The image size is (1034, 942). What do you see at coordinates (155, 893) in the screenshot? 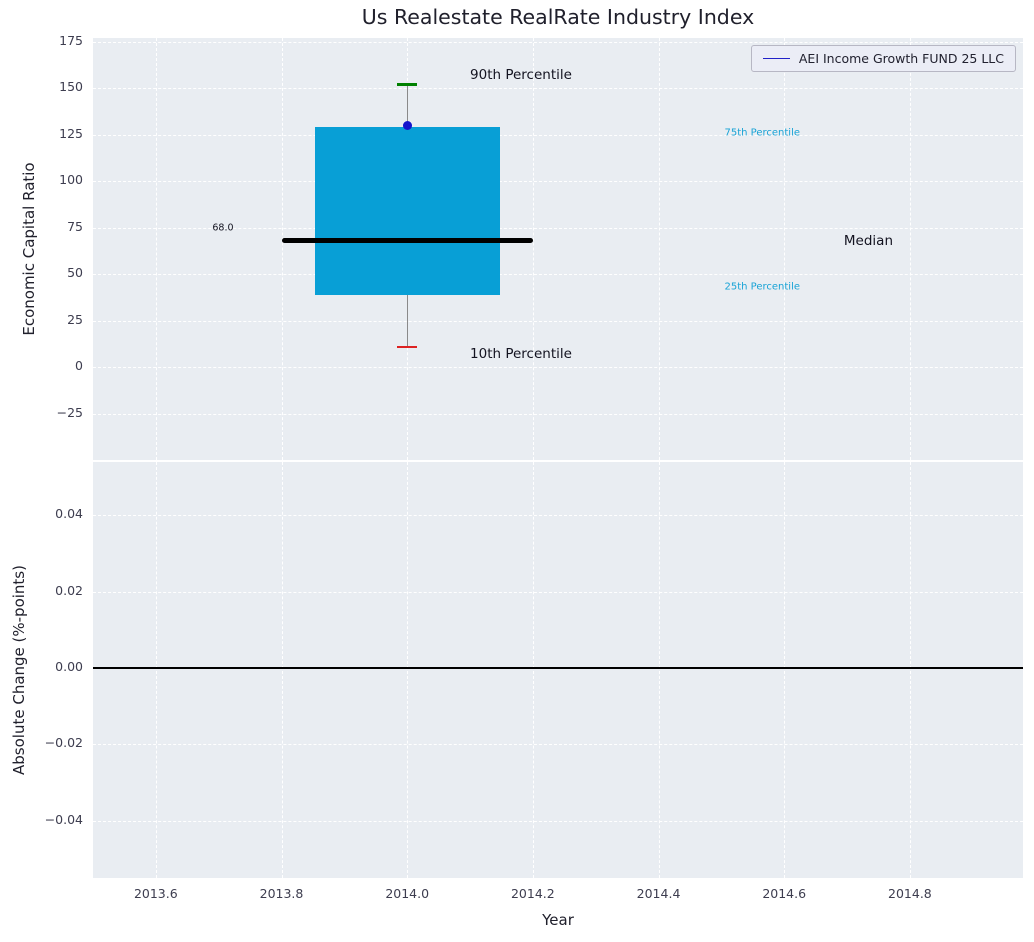
I see `x-tick-label: 2013.6` at bounding box center [155, 893].